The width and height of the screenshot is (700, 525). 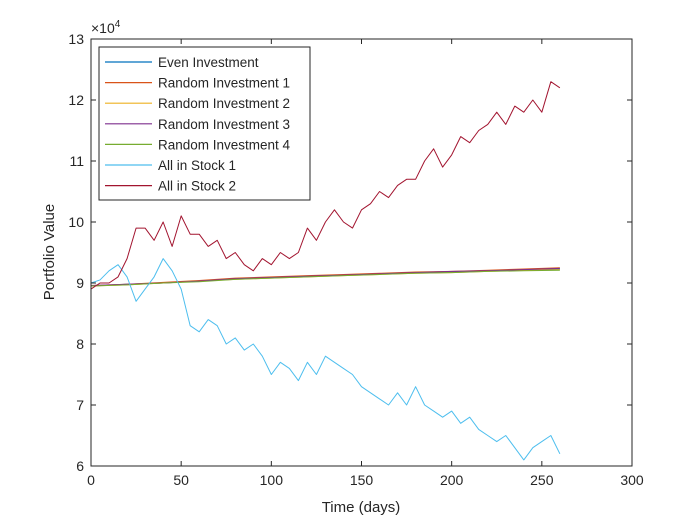 What do you see at coordinates (76, 222) in the screenshot?
I see `y-tick-label: 10` at bounding box center [76, 222].